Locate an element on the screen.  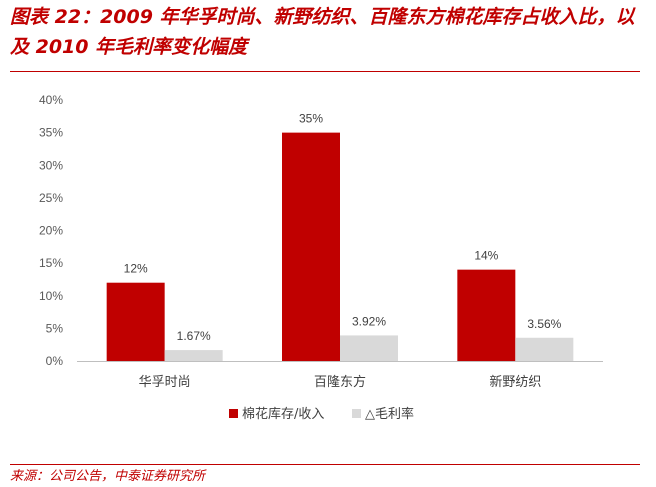
x-category-label: 百隆东方 is located at coordinates (340, 382).